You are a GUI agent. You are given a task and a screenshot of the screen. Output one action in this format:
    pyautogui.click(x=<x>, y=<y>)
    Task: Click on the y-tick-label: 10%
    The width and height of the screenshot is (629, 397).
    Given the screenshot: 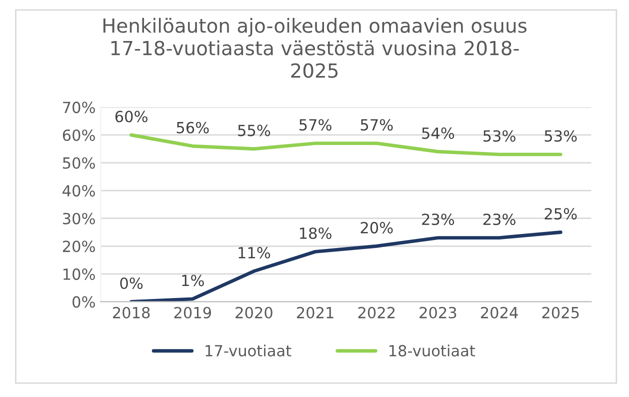 What is the action you would take?
    pyautogui.click(x=79, y=274)
    